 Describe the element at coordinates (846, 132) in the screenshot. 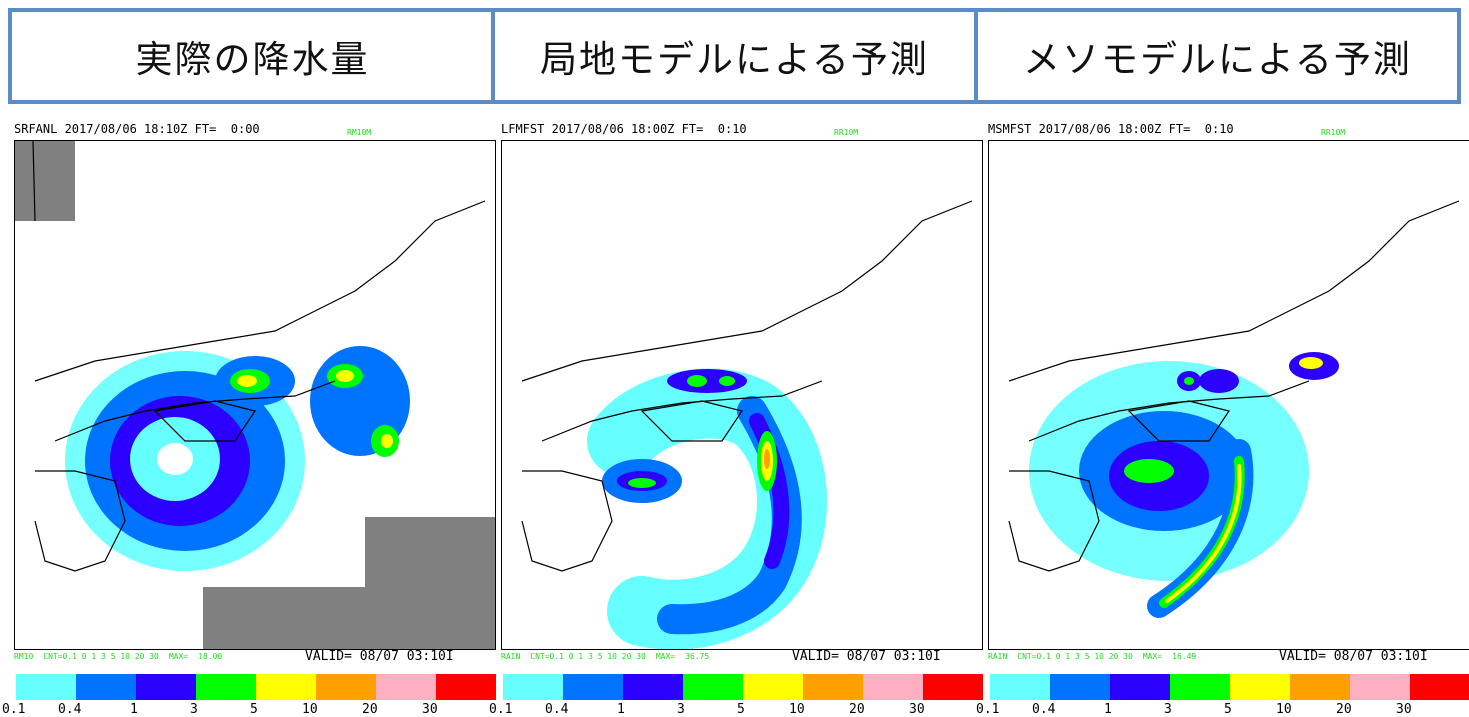

I see `field-label: RR10M` at that location.